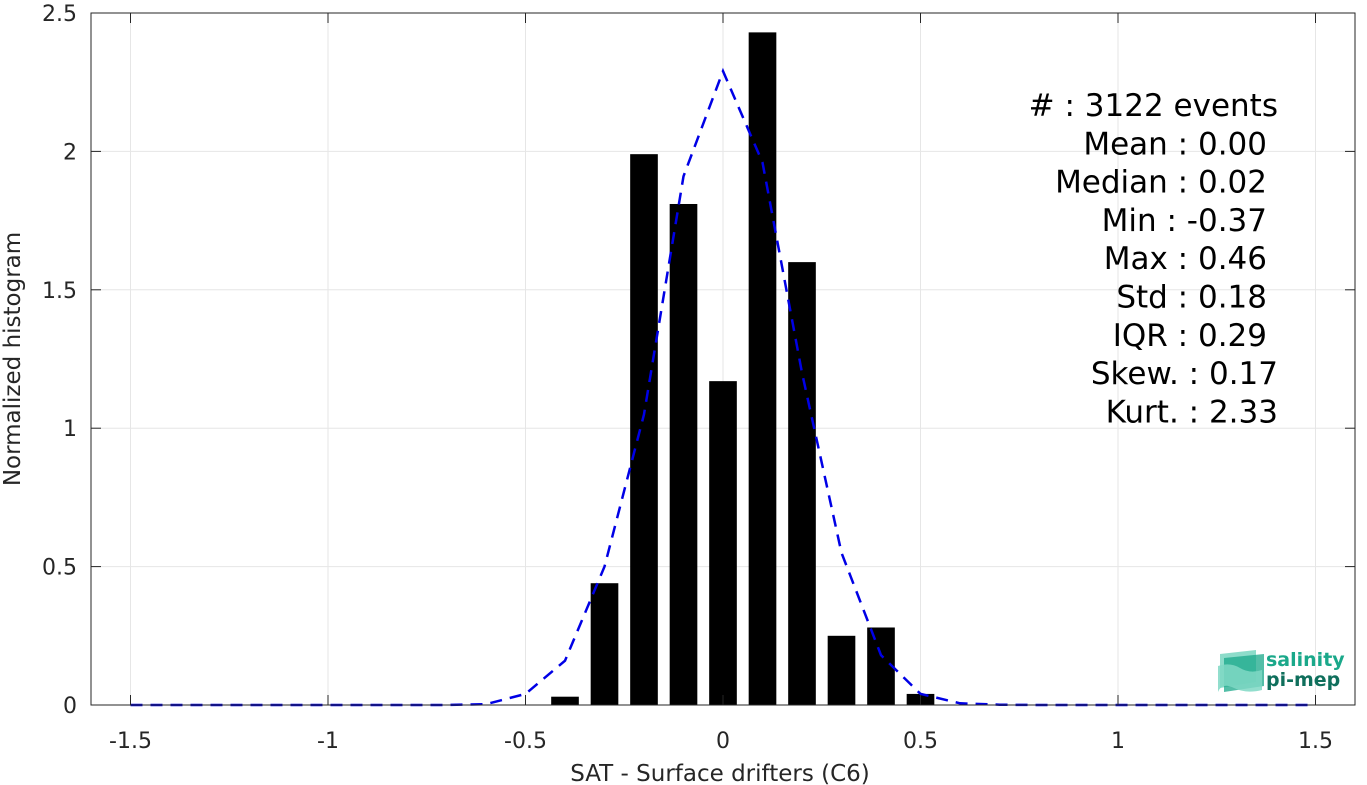 The image size is (1367, 785). What do you see at coordinates (1161, 183) in the screenshot?
I see `stat-line: Median : 0.02` at bounding box center [1161, 183].